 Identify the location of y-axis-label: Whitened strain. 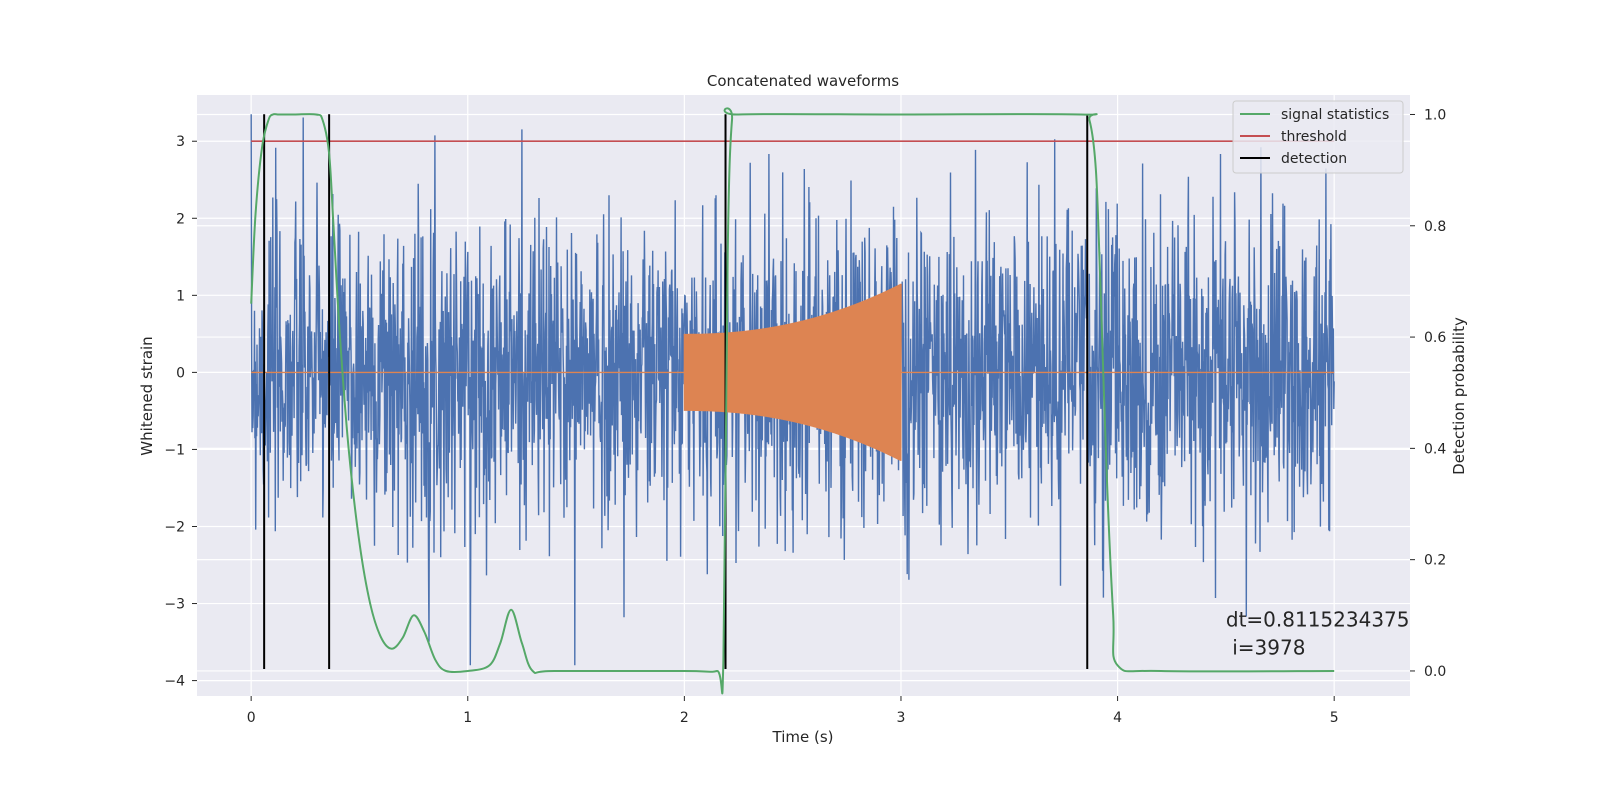
(147, 395).